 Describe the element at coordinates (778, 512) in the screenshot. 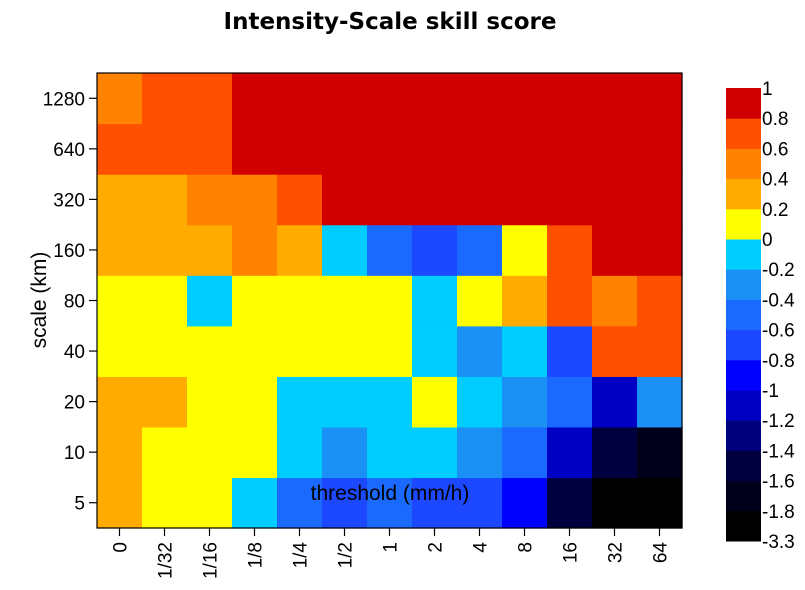

I see `legend-label: -1.8` at that location.